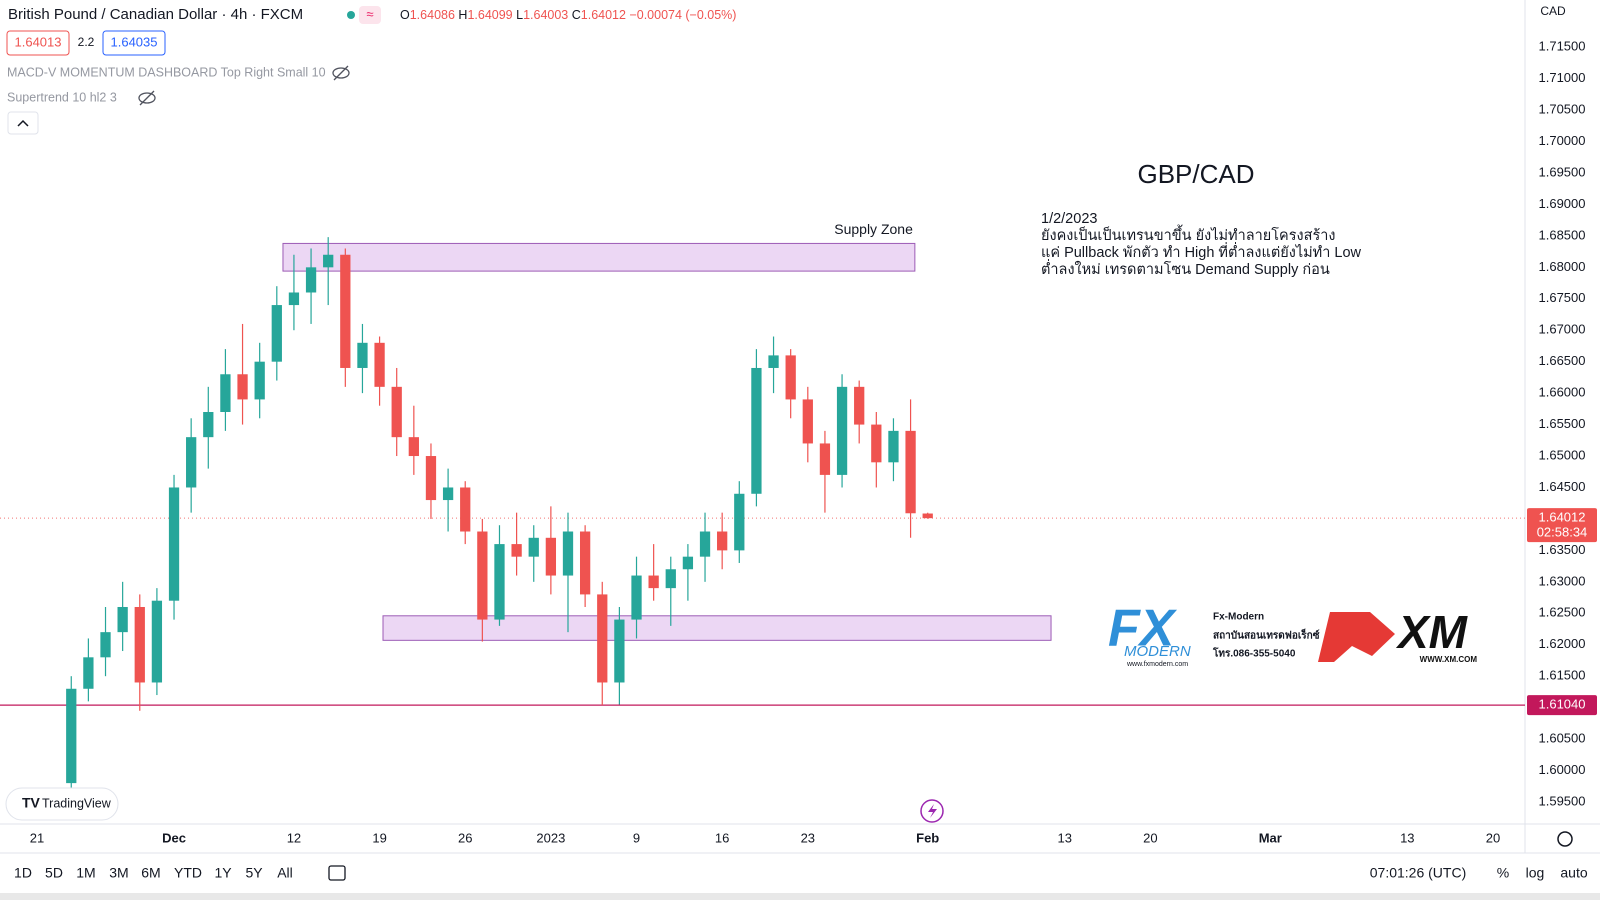 This screenshot has height=900, width=1600. Describe the element at coordinates (337, 873) in the screenshot. I see `date-range-icon` at that location.